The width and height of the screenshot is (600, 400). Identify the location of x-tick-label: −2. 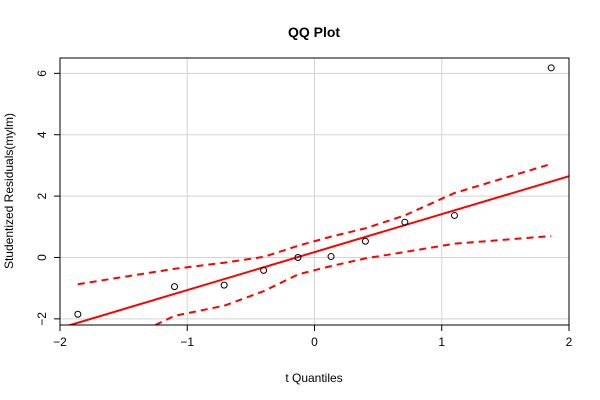
(60, 342).